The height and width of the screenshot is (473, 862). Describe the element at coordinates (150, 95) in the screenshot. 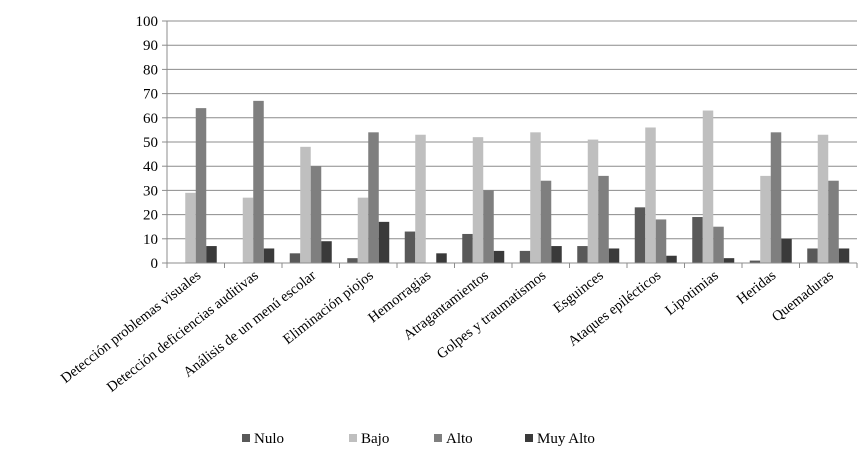

I see `y-tick-label: 70` at that location.